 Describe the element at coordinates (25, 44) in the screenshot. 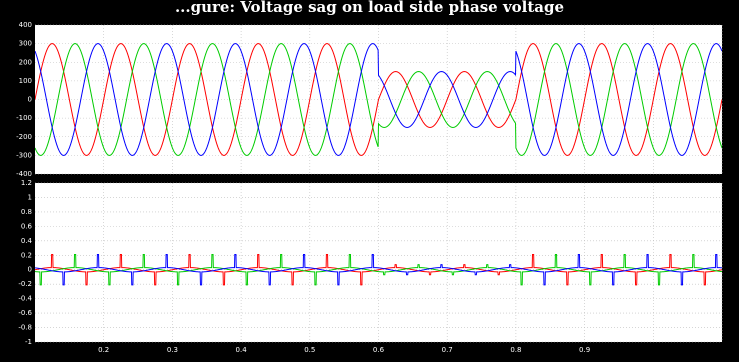

I see `ytick-label-1-7: 300` at that location.